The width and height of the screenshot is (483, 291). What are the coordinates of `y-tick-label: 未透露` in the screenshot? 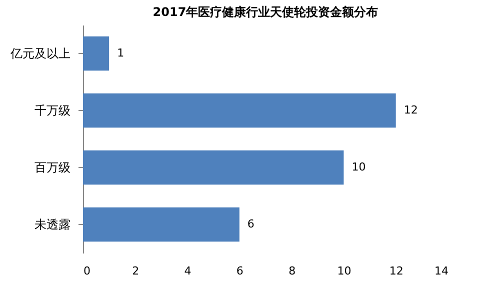 It's located at (52, 225).